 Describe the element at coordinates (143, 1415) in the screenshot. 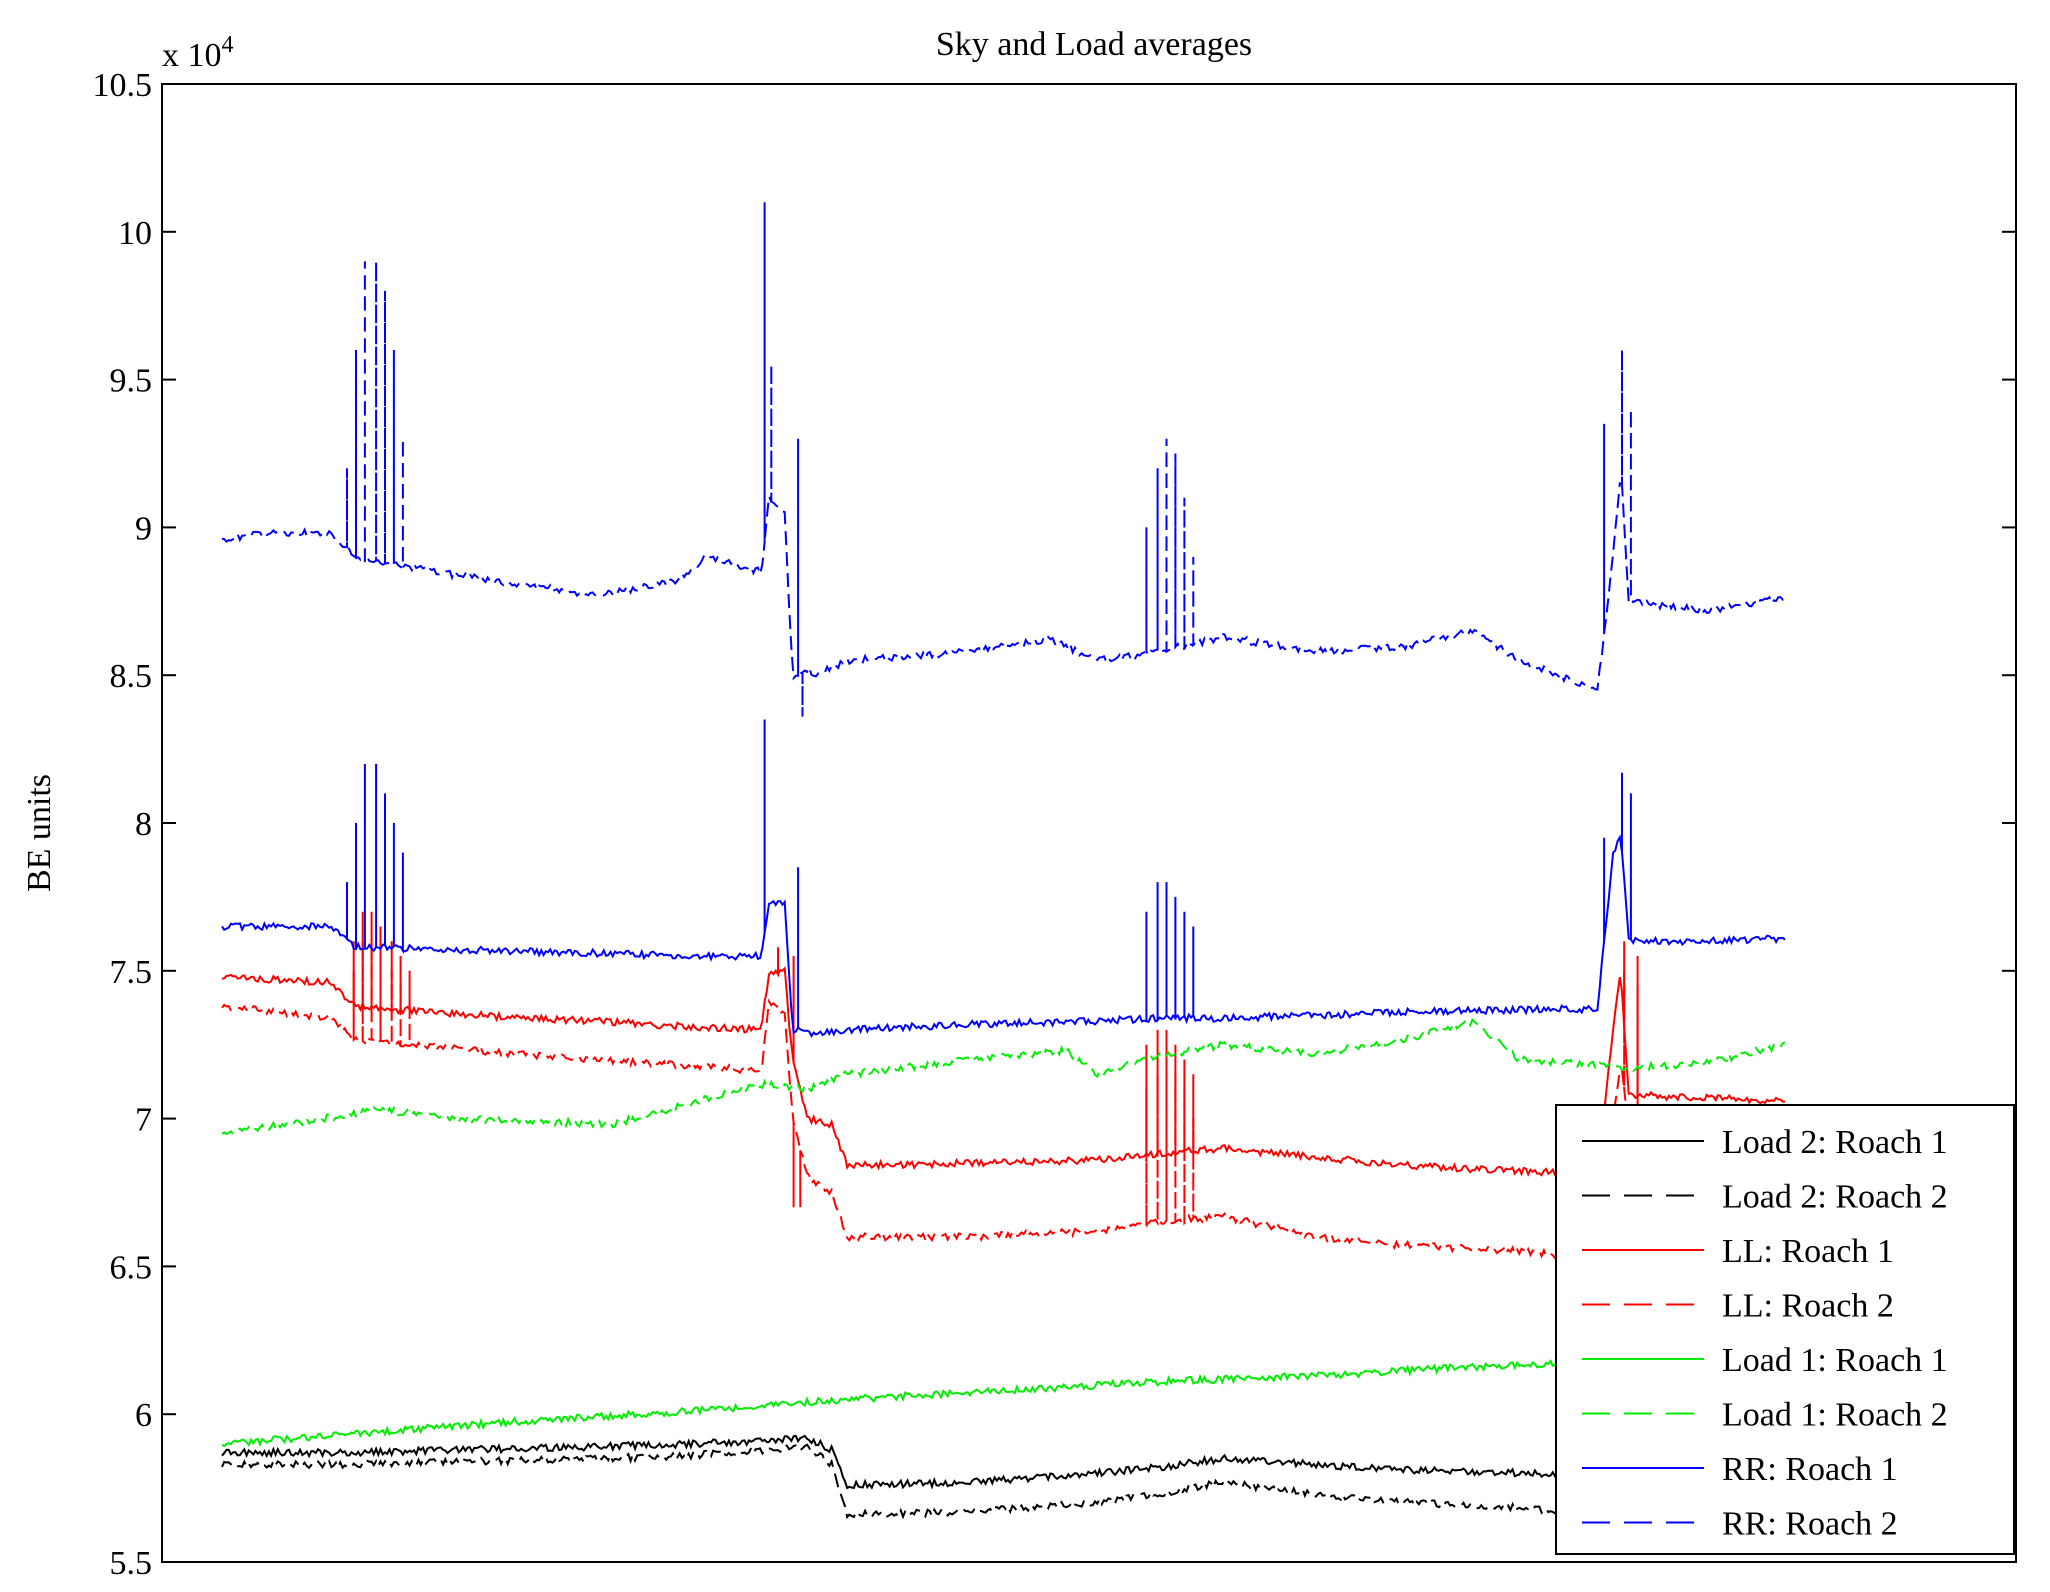

I see `y-tick-label: 6` at that location.